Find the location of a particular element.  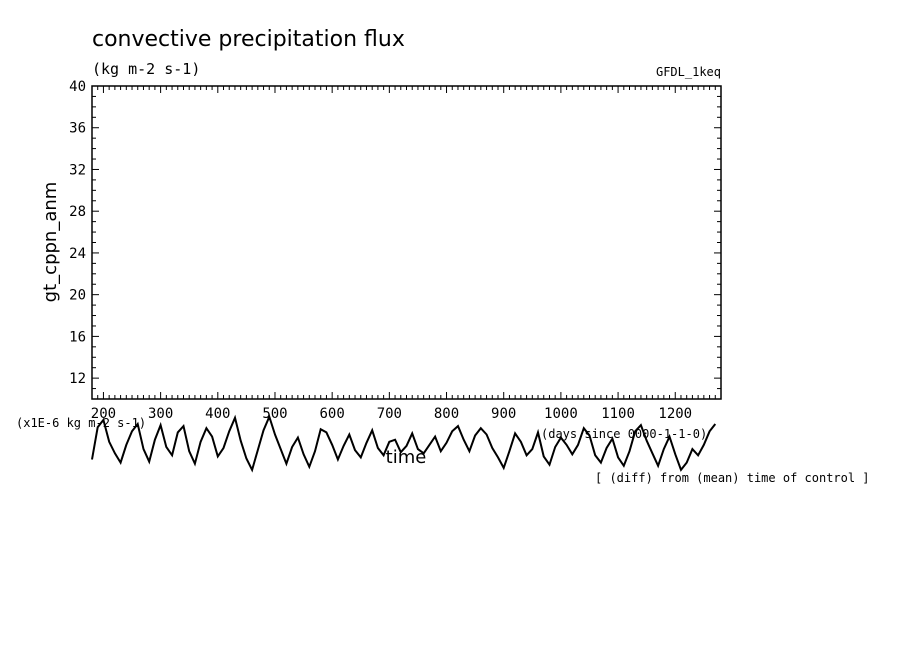

chart-title: convective precipitation flux is located at coordinates (248, 39).